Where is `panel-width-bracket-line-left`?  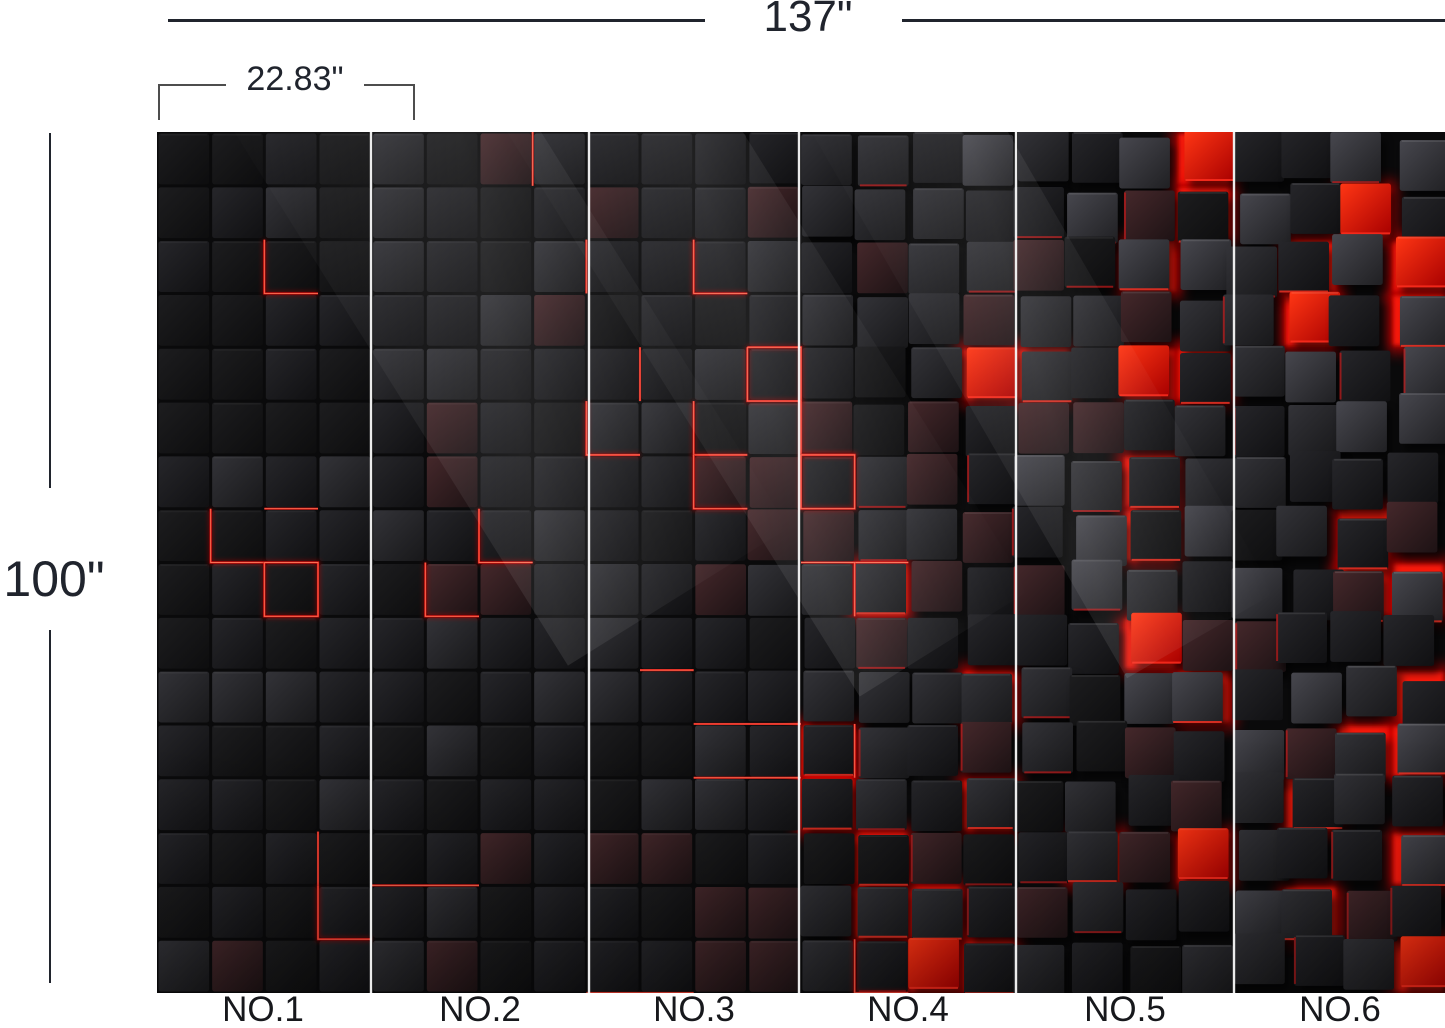 panel-width-bracket-line-left is located at coordinates (192, 85).